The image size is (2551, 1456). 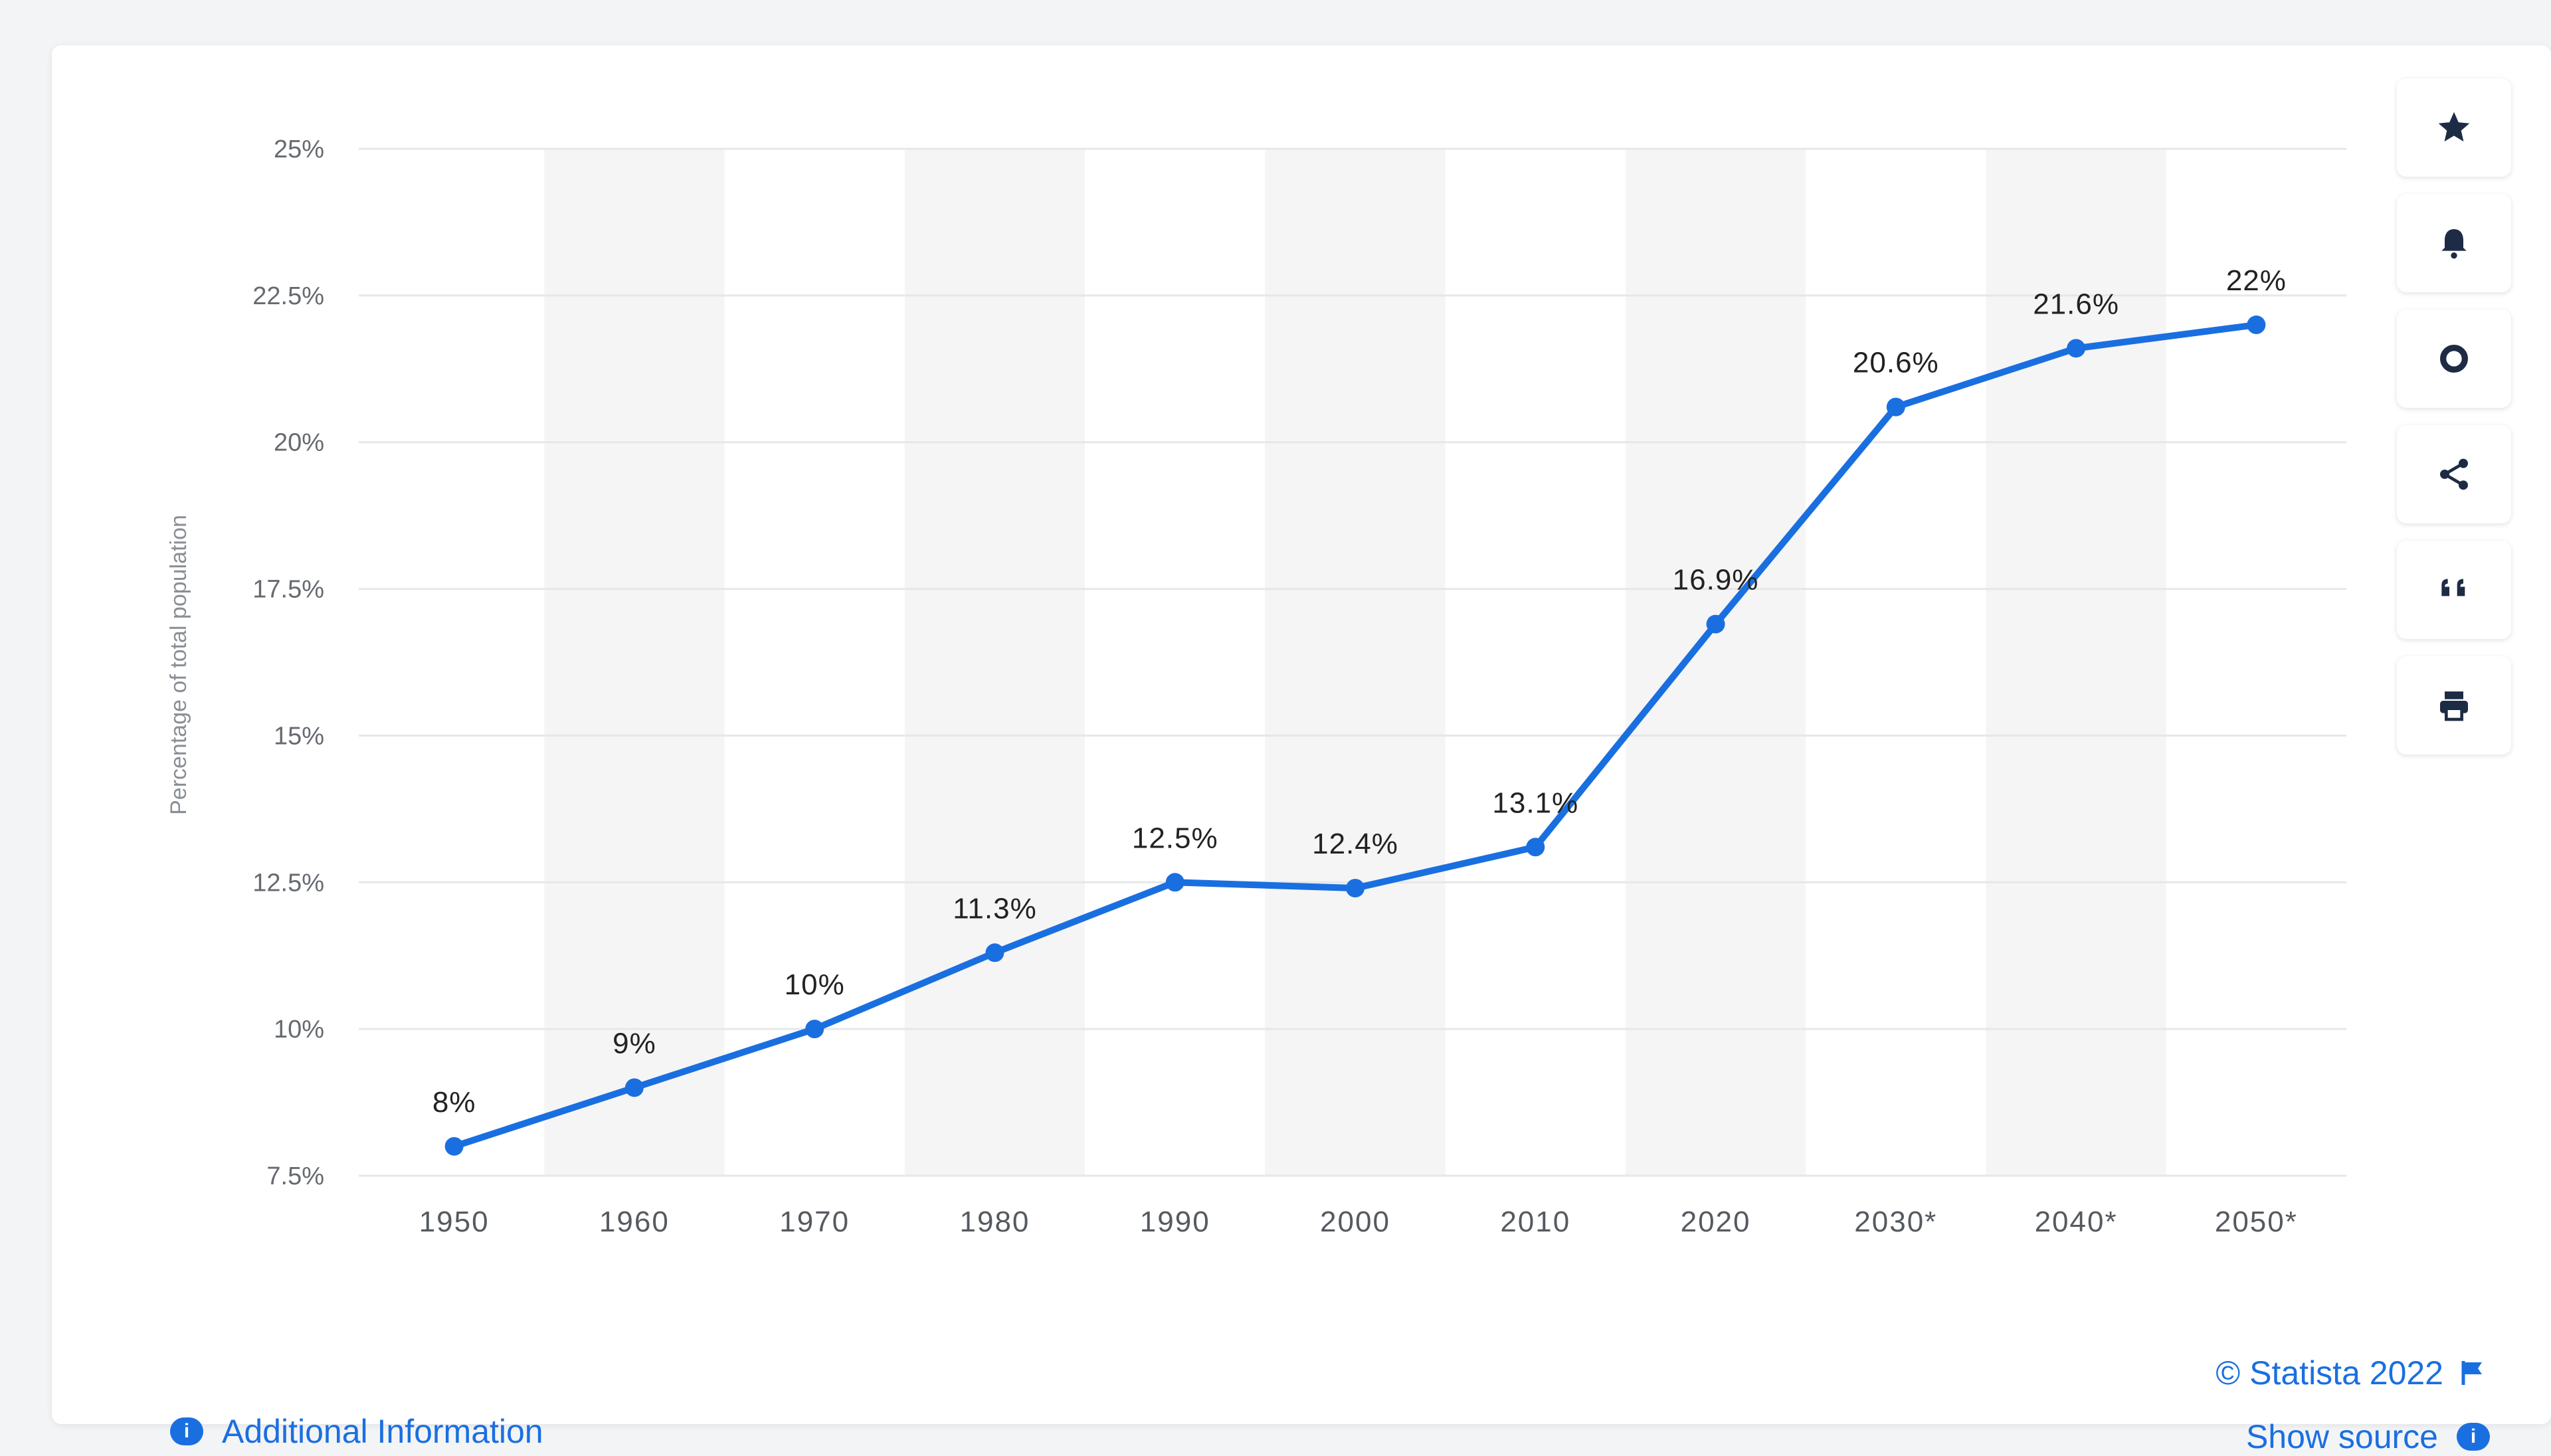 What do you see at coordinates (454, 1222) in the screenshot?
I see `x-tick-label: 1950` at bounding box center [454, 1222].